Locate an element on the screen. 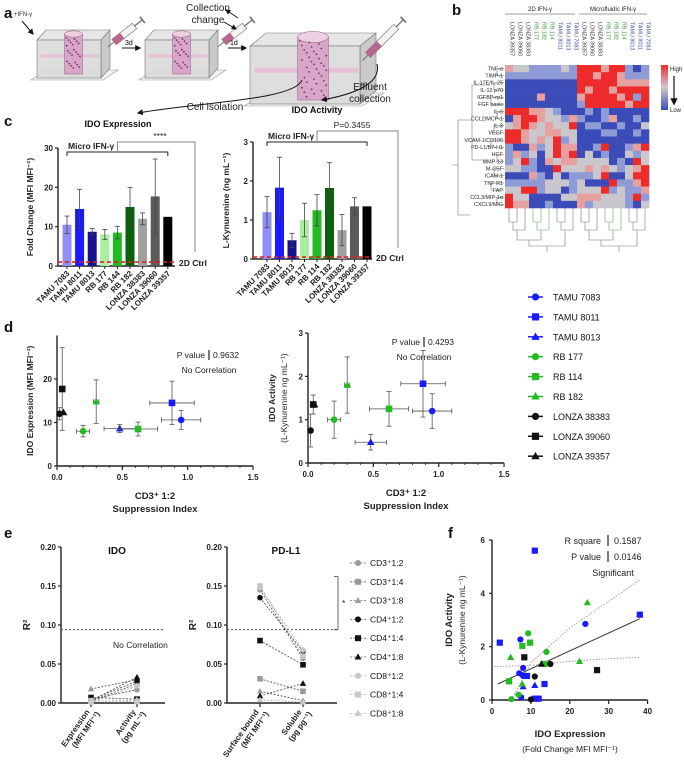 This screenshot has height=766, width=684. legend-label: TAMU 8013 is located at coordinates (576, 337).